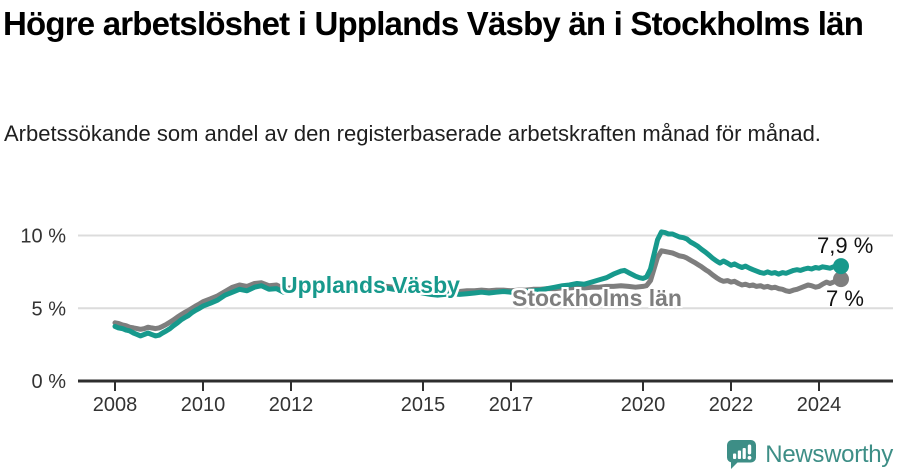  Describe the element at coordinates (845, 245) in the screenshot. I see `end-value-label-upplands-vasby: 7,9 %` at that location.